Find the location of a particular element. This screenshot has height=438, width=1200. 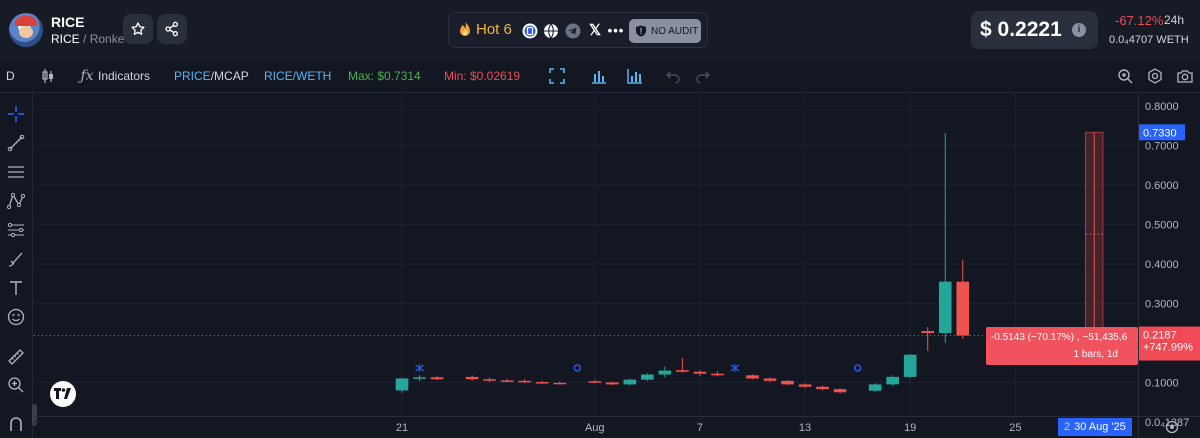

bar-chart-icon is located at coordinates (599, 77).